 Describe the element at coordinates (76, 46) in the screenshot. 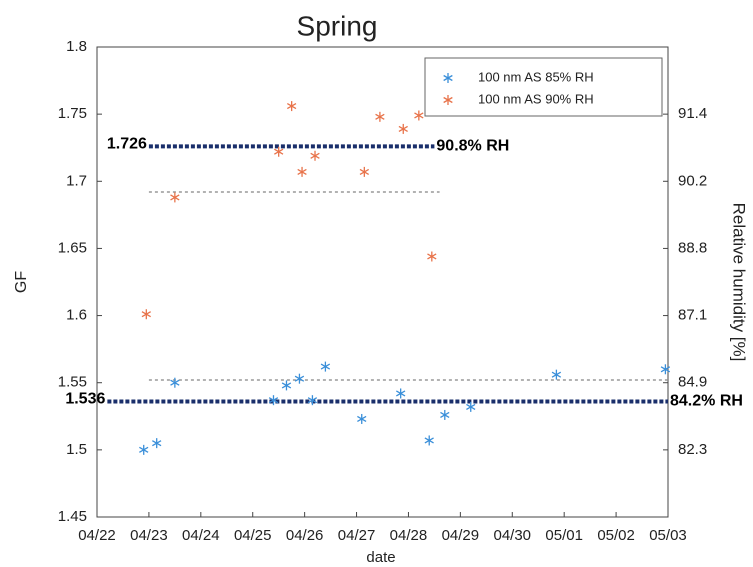

I see `y-tick-label: 1.8` at that location.